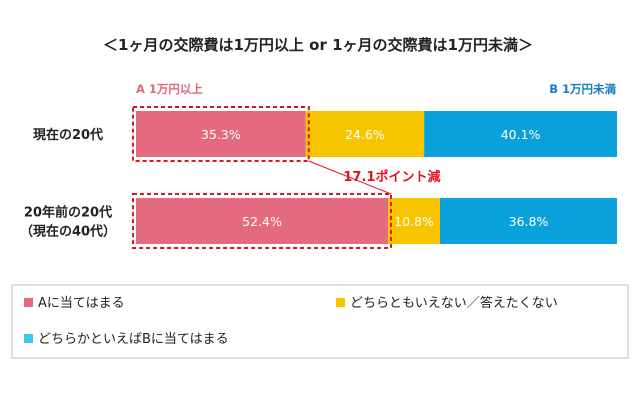 The width and height of the screenshot is (640, 402). What do you see at coordinates (454, 303) in the screenshot?
I see `legend-label: どちらともいえない／答えたくない` at bounding box center [454, 303].